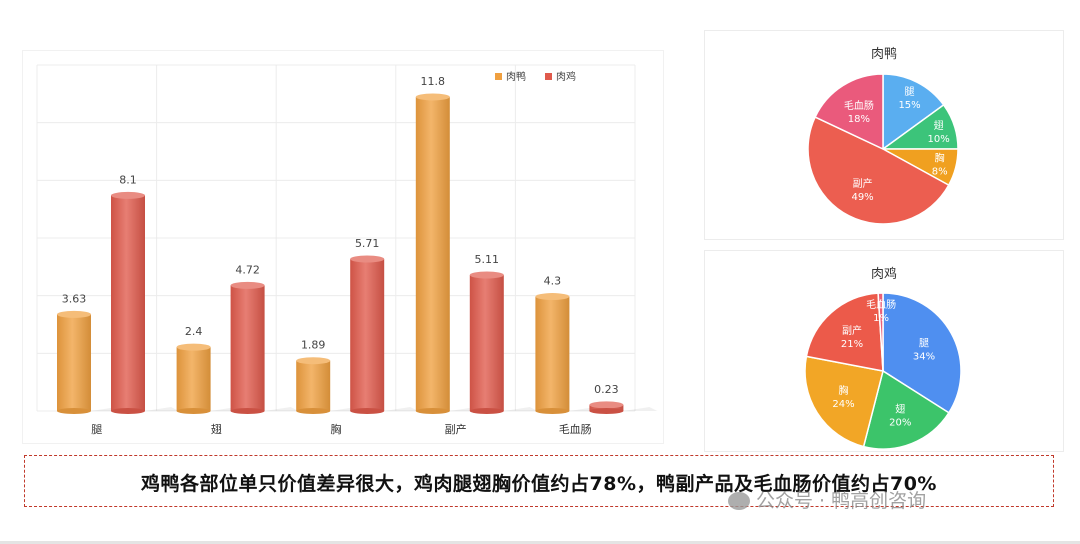  I want to click on data-label: 11.8, so click(433, 81).